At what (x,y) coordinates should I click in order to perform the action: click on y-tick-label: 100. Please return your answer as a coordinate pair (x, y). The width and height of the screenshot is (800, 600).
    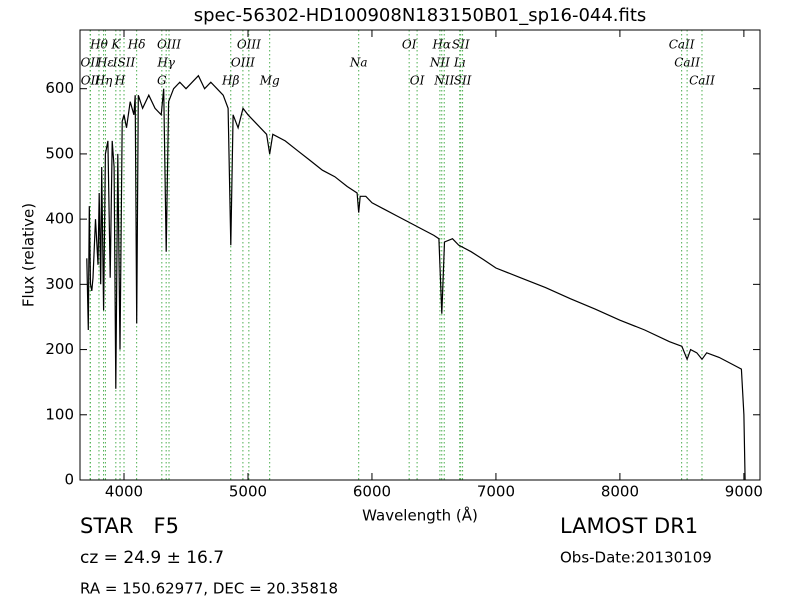
    Looking at the image, I should click on (59, 414).